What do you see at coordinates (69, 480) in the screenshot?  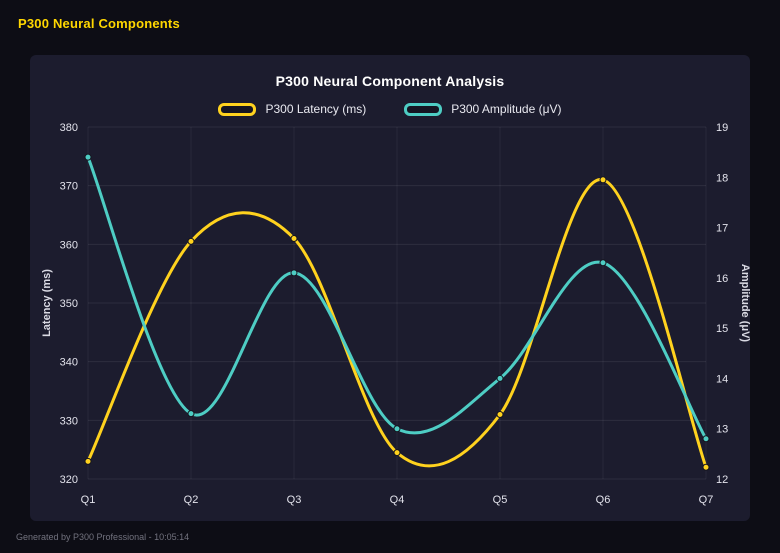 I see `left-axis-tick: 320` at bounding box center [69, 480].